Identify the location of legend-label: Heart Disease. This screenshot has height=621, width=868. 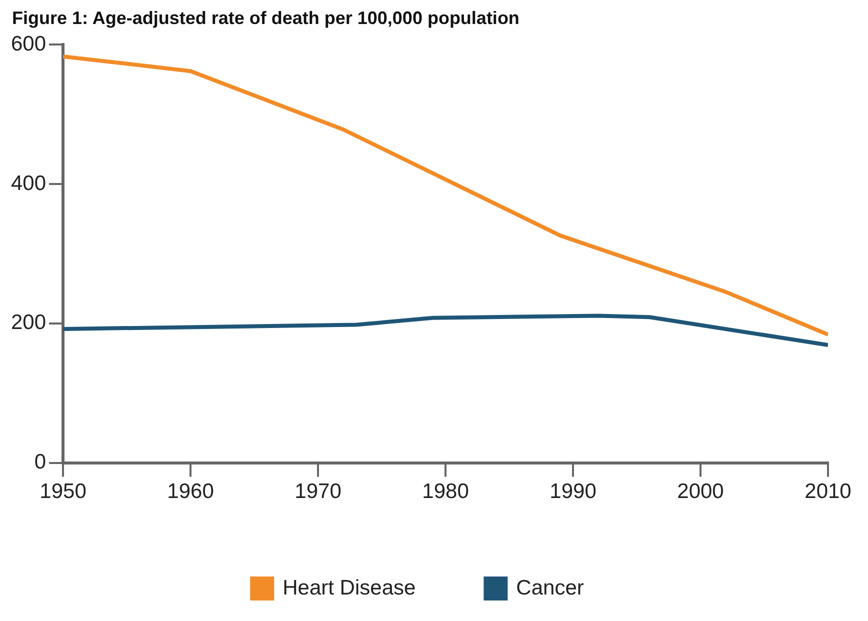
(349, 588).